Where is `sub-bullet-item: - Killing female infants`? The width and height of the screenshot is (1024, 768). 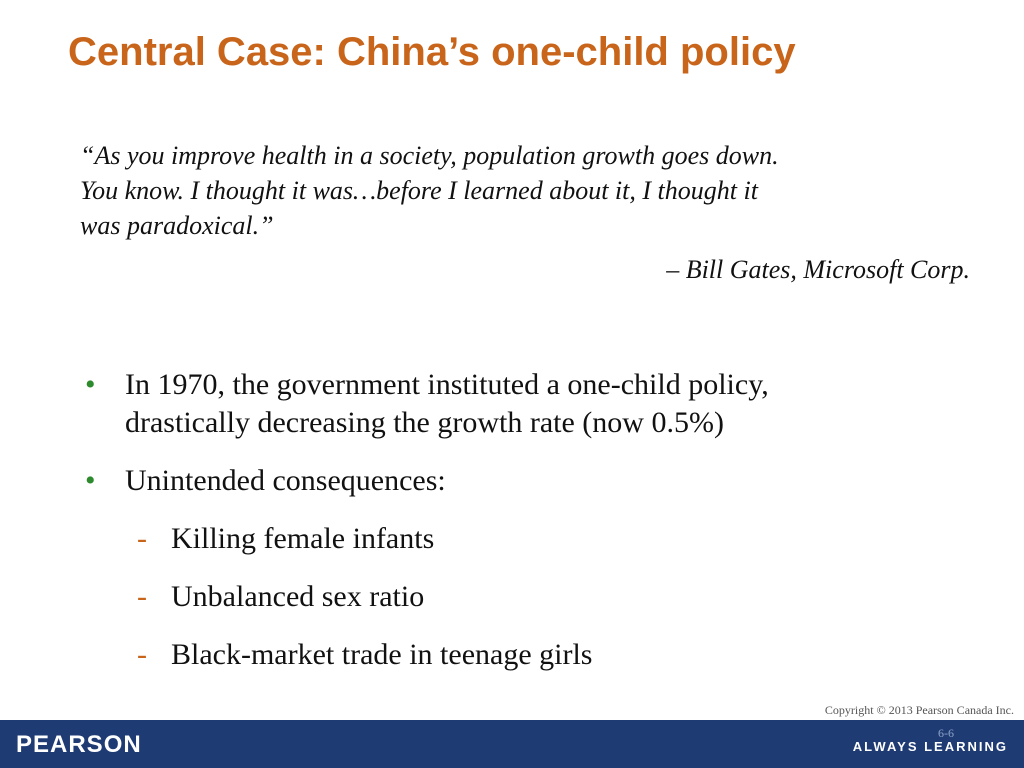 sub-bullet-item: - Killing female infants is located at coordinates (561, 539).